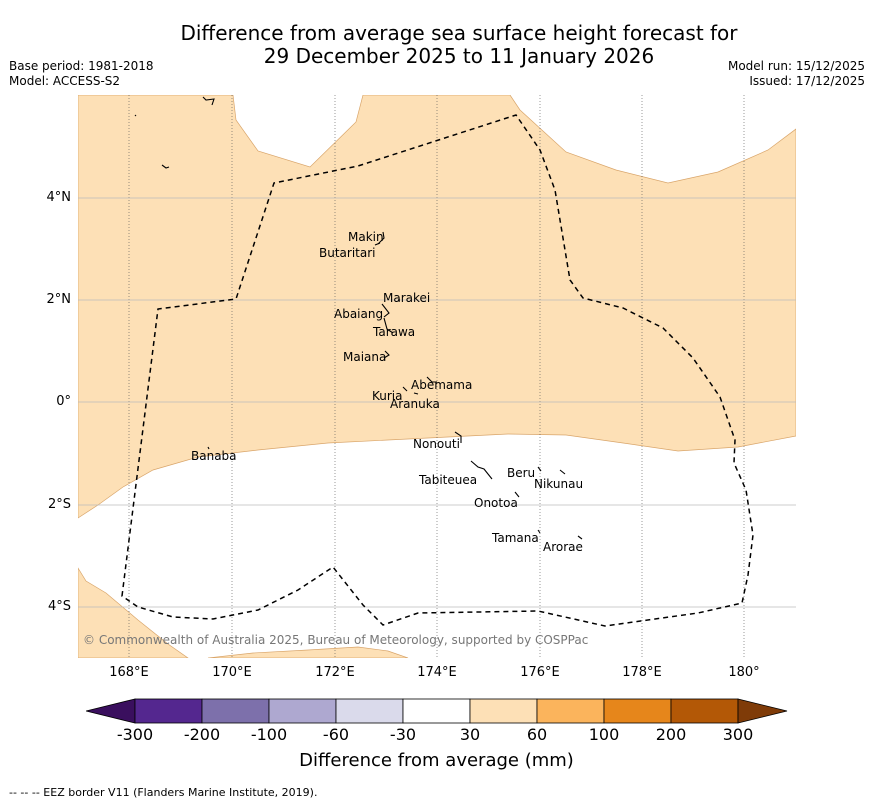 The image size is (873, 804). What do you see at coordinates (358, 314) in the screenshot?
I see `place-abaiang: Abaiang` at bounding box center [358, 314].